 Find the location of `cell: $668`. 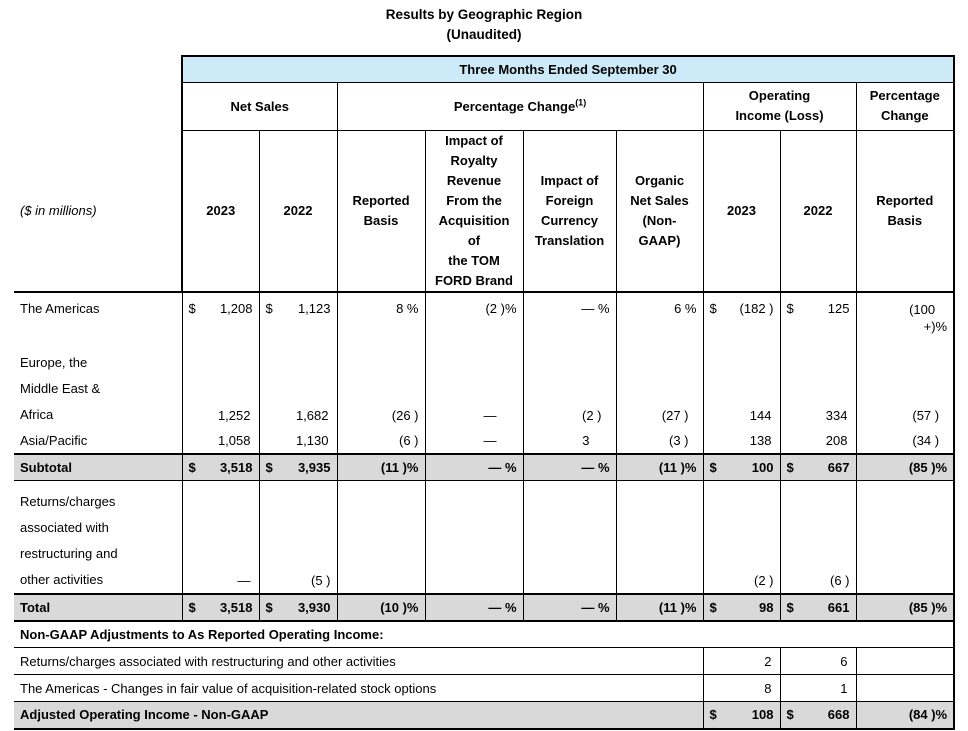

cell: $668 is located at coordinates (817, 715).